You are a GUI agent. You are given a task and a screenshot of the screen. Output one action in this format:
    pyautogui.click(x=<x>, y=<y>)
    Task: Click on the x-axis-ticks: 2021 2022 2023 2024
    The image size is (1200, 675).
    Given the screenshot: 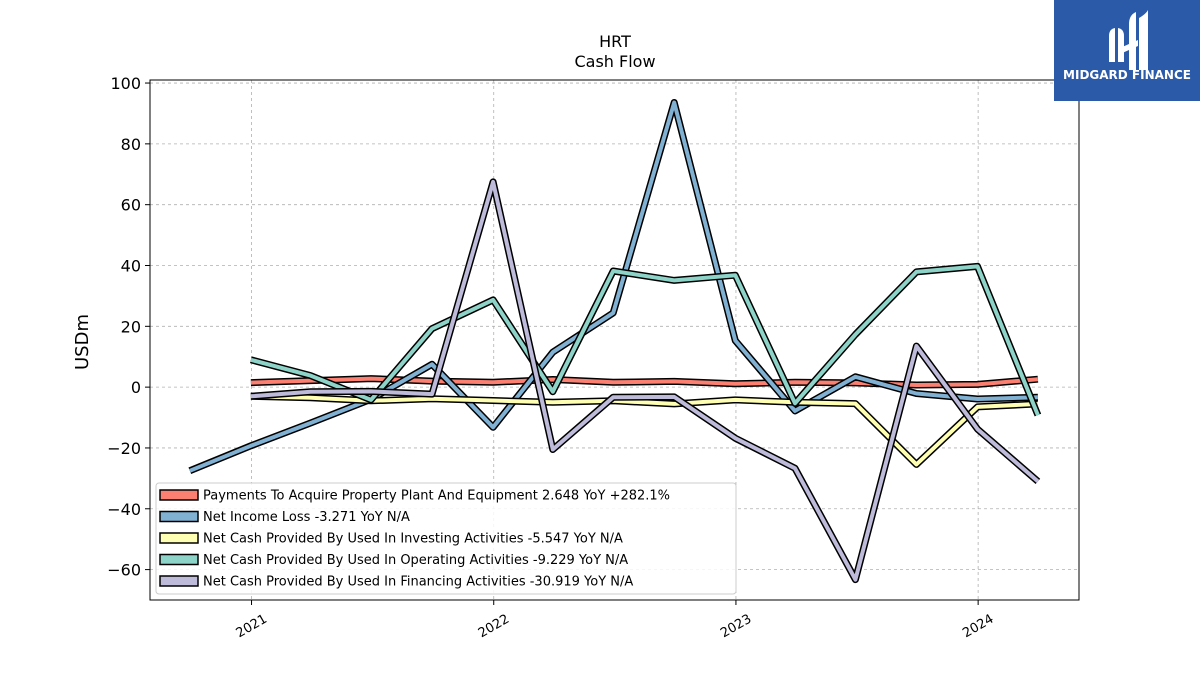 What is the action you would take?
    pyautogui.click(x=615, y=621)
    